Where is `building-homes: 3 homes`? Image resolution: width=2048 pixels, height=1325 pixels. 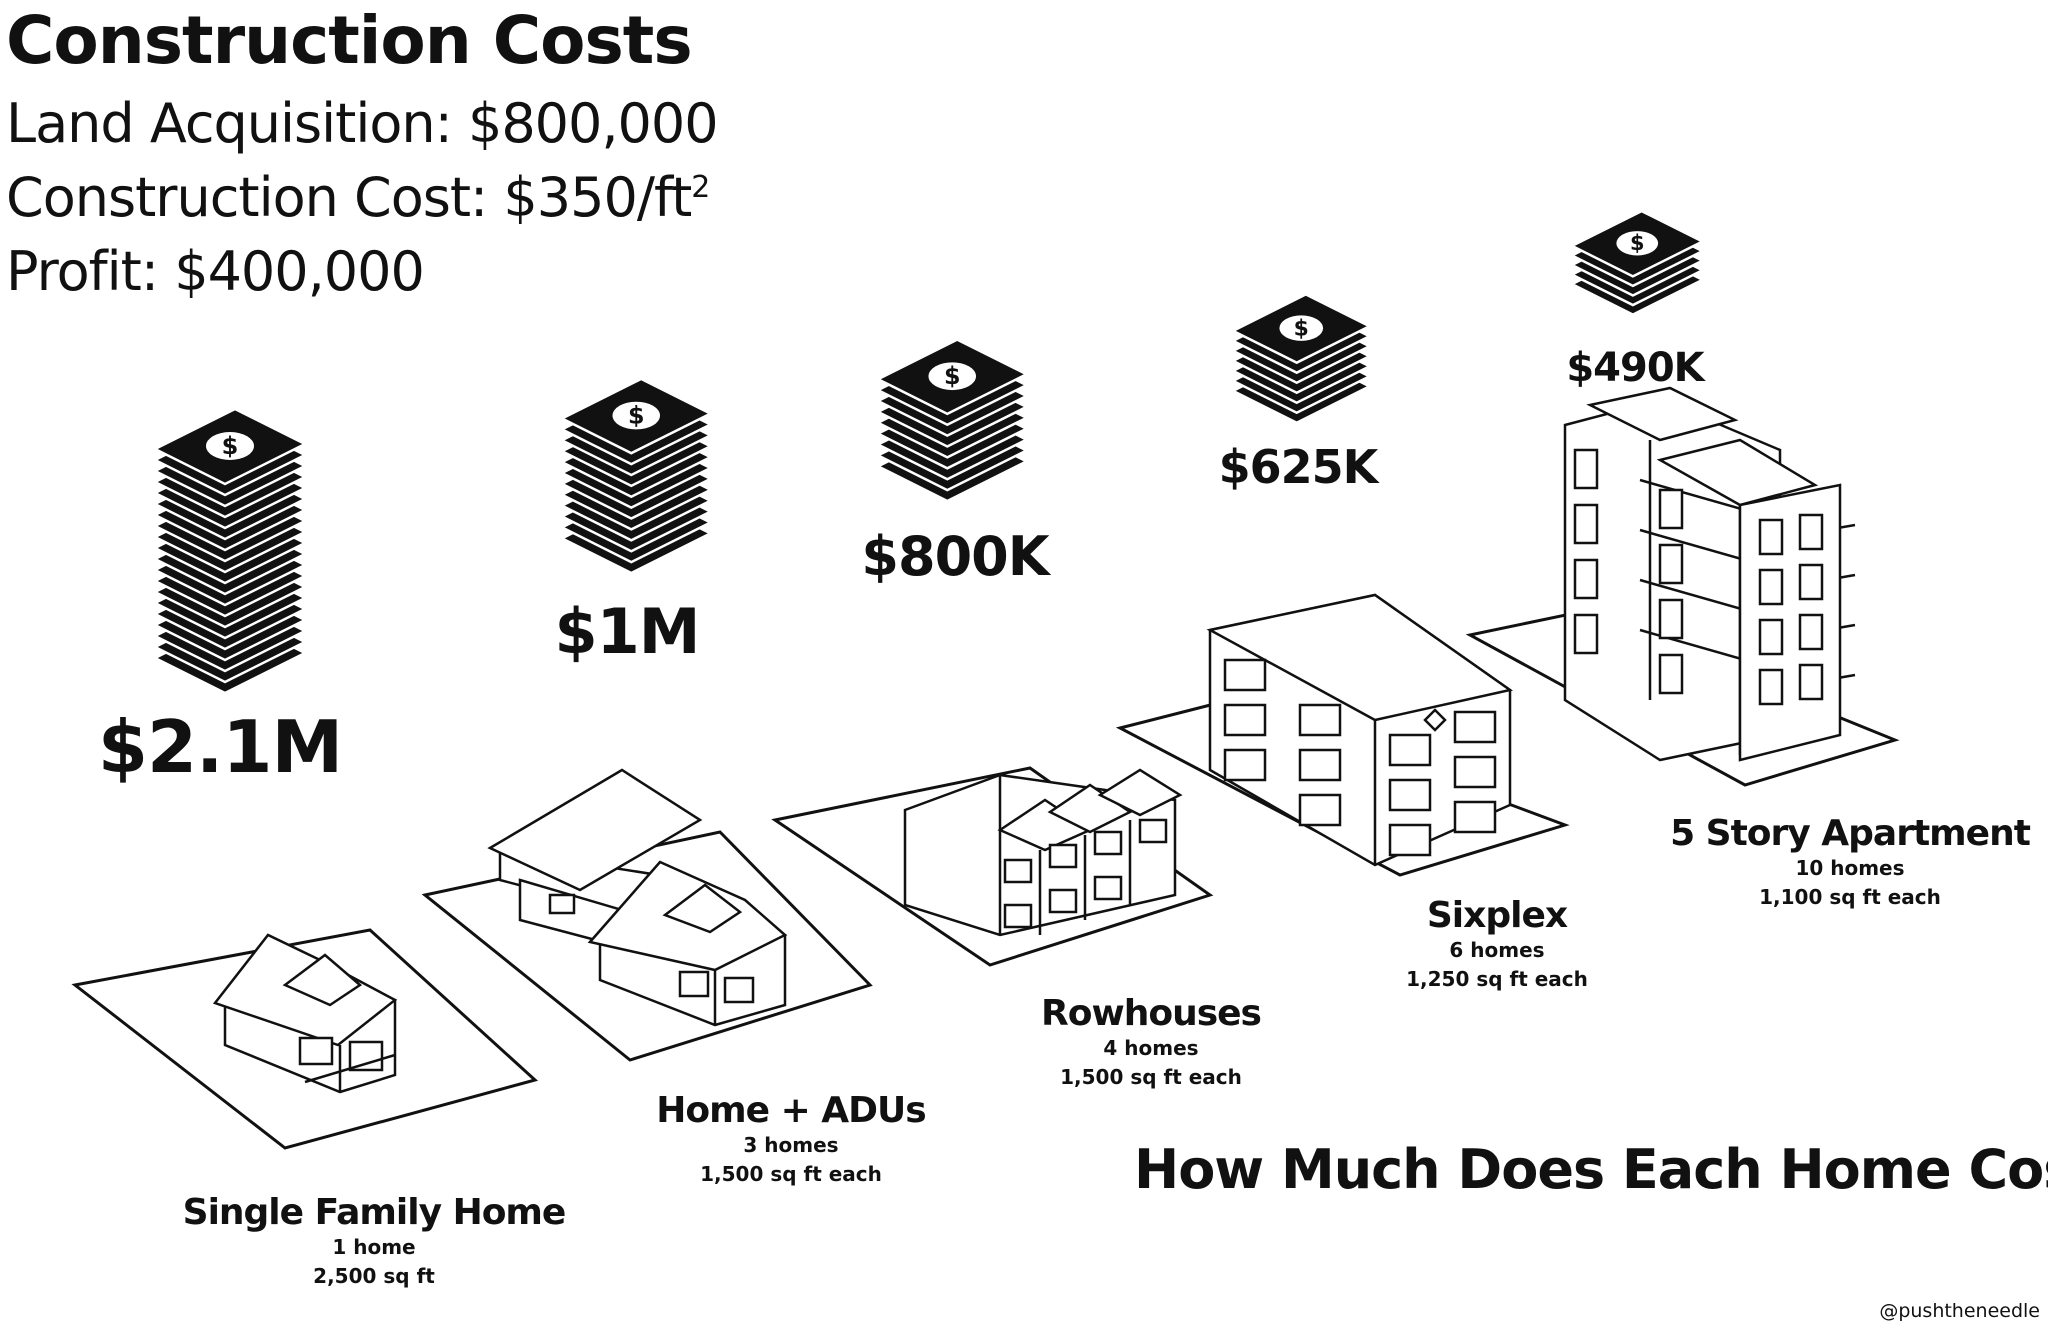 building-homes: 3 homes is located at coordinates (791, 1145).